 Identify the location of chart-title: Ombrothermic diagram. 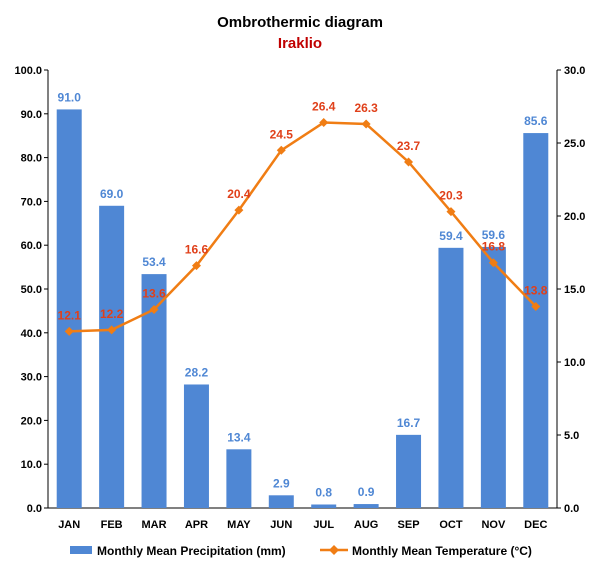
(300, 22).